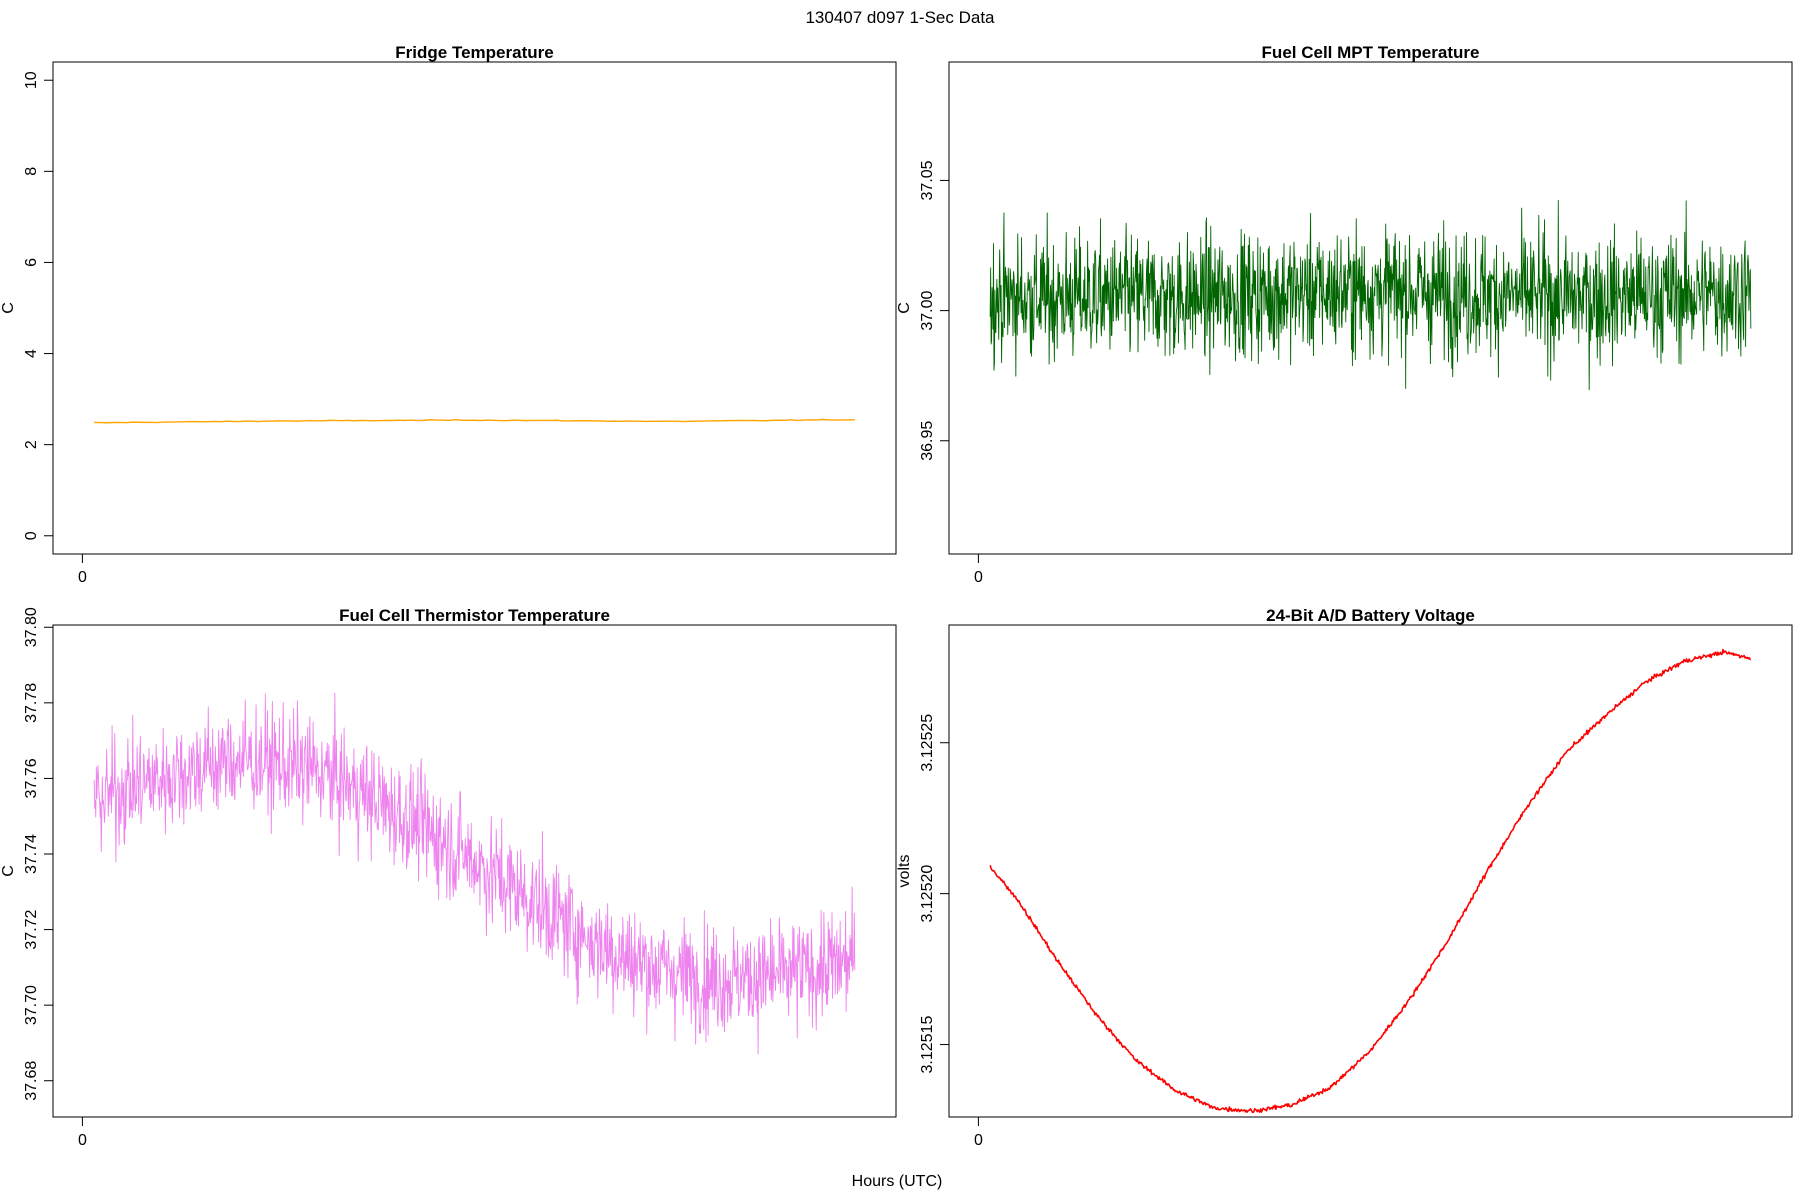 The height and width of the screenshot is (1200, 1800). What do you see at coordinates (31, 353) in the screenshot?
I see `y-tick-label: 4` at bounding box center [31, 353].